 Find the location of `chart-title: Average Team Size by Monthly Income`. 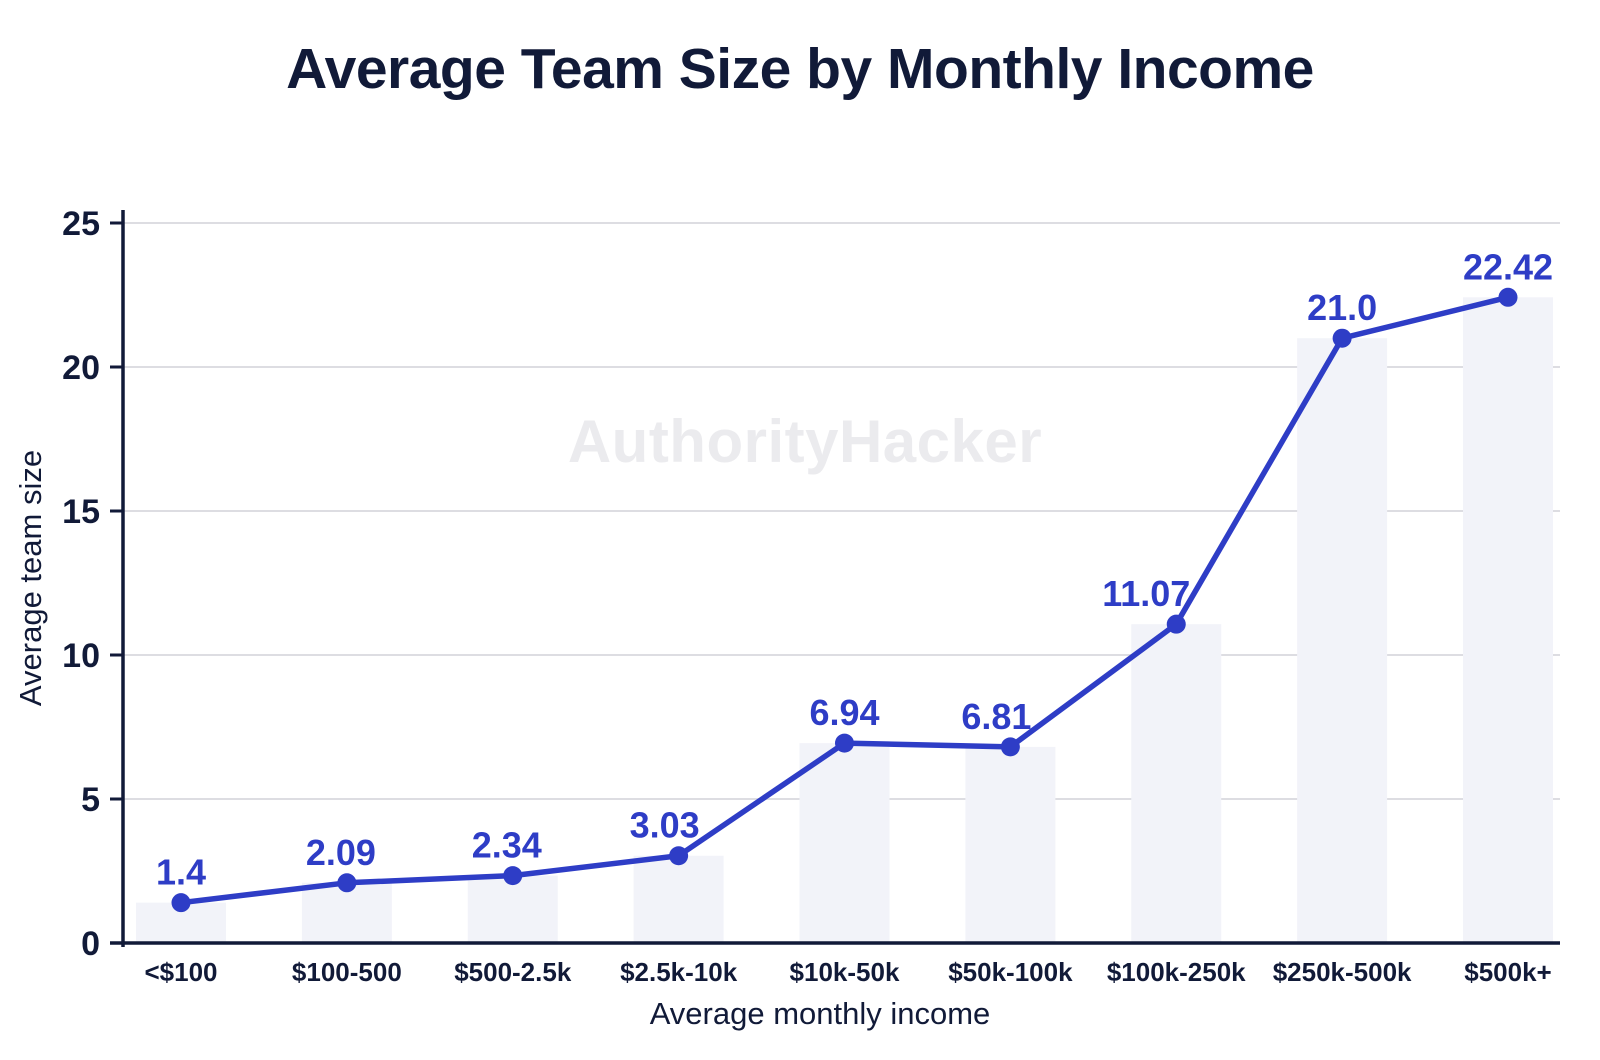

chart-title: Average Team Size by Monthly Income is located at coordinates (800, 69).